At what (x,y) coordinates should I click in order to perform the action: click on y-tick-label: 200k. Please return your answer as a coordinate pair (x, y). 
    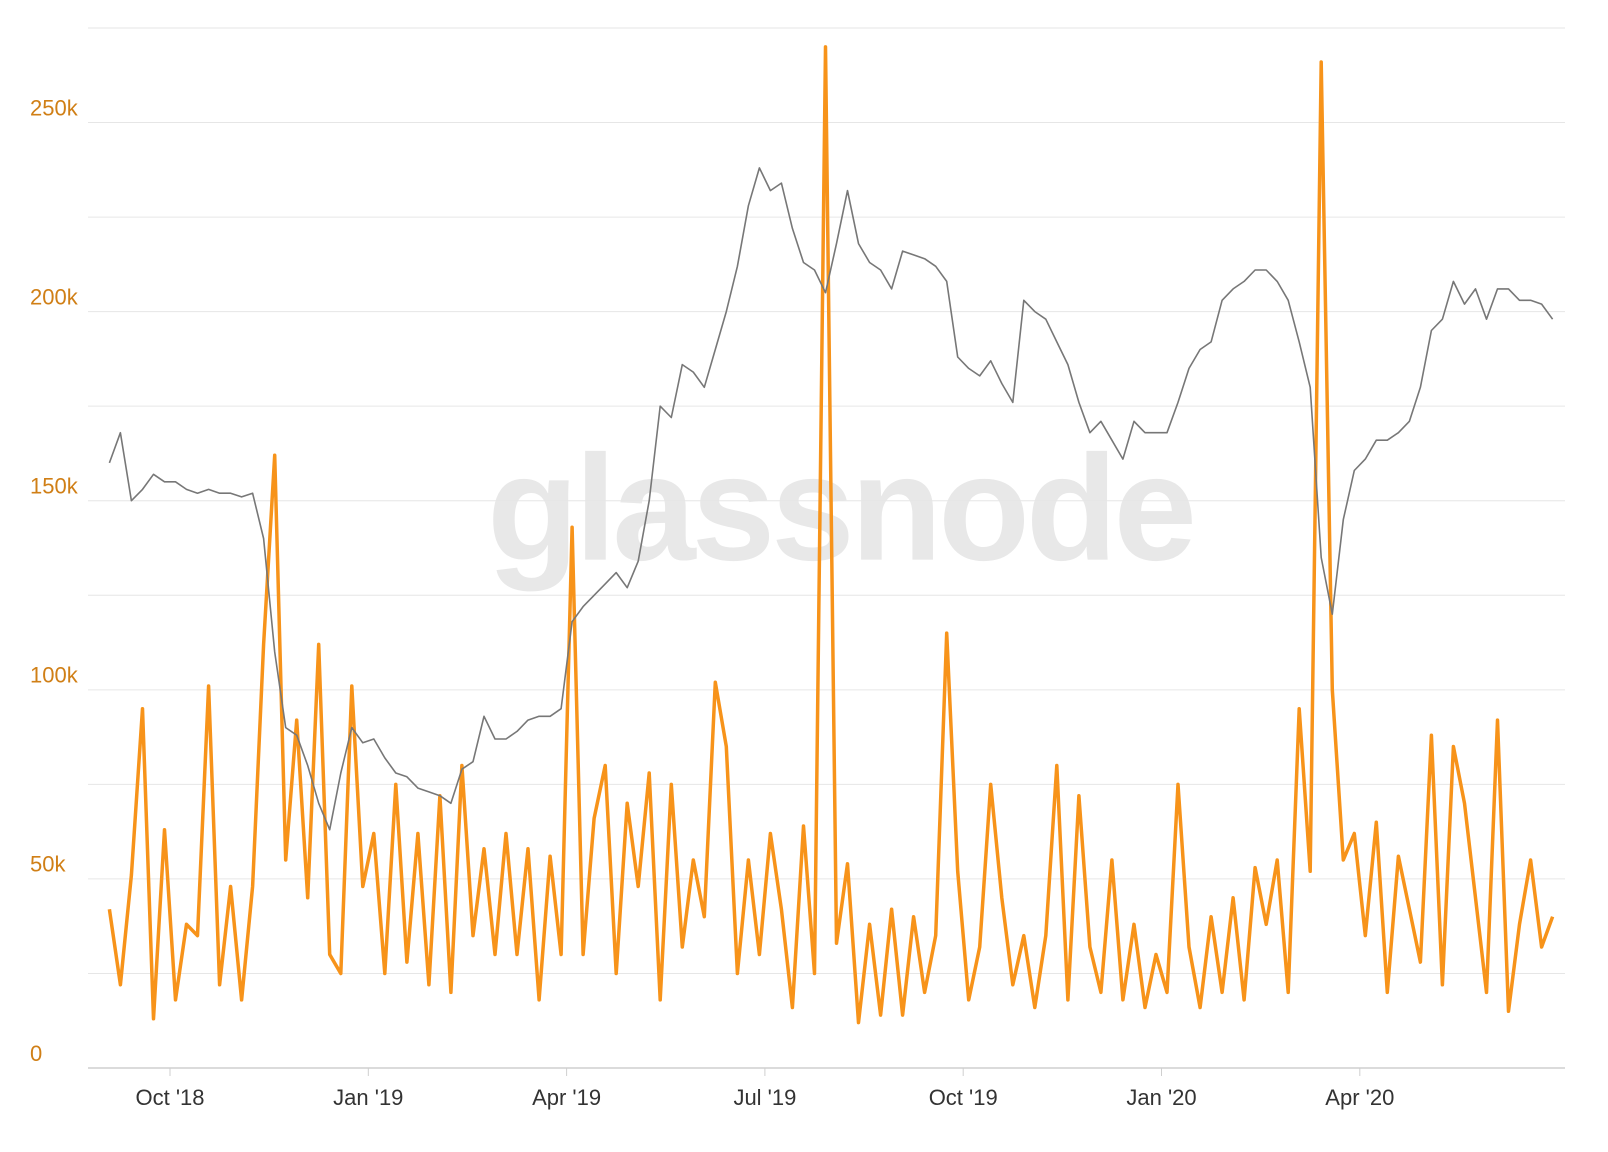
    Looking at the image, I should click on (54, 296).